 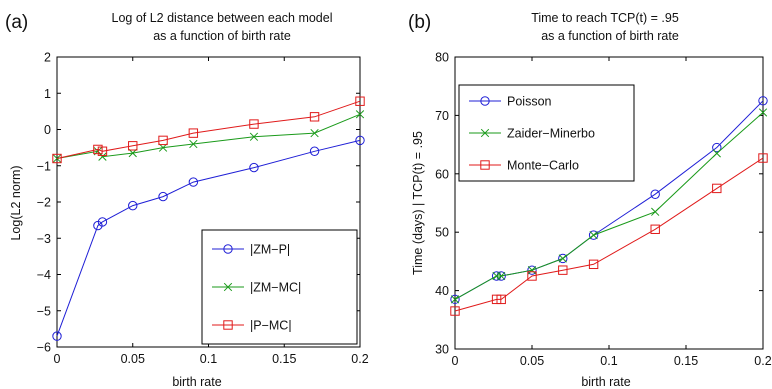 What do you see at coordinates (47, 58) in the screenshot?
I see `y-tick-label: 2` at bounding box center [47, 58].